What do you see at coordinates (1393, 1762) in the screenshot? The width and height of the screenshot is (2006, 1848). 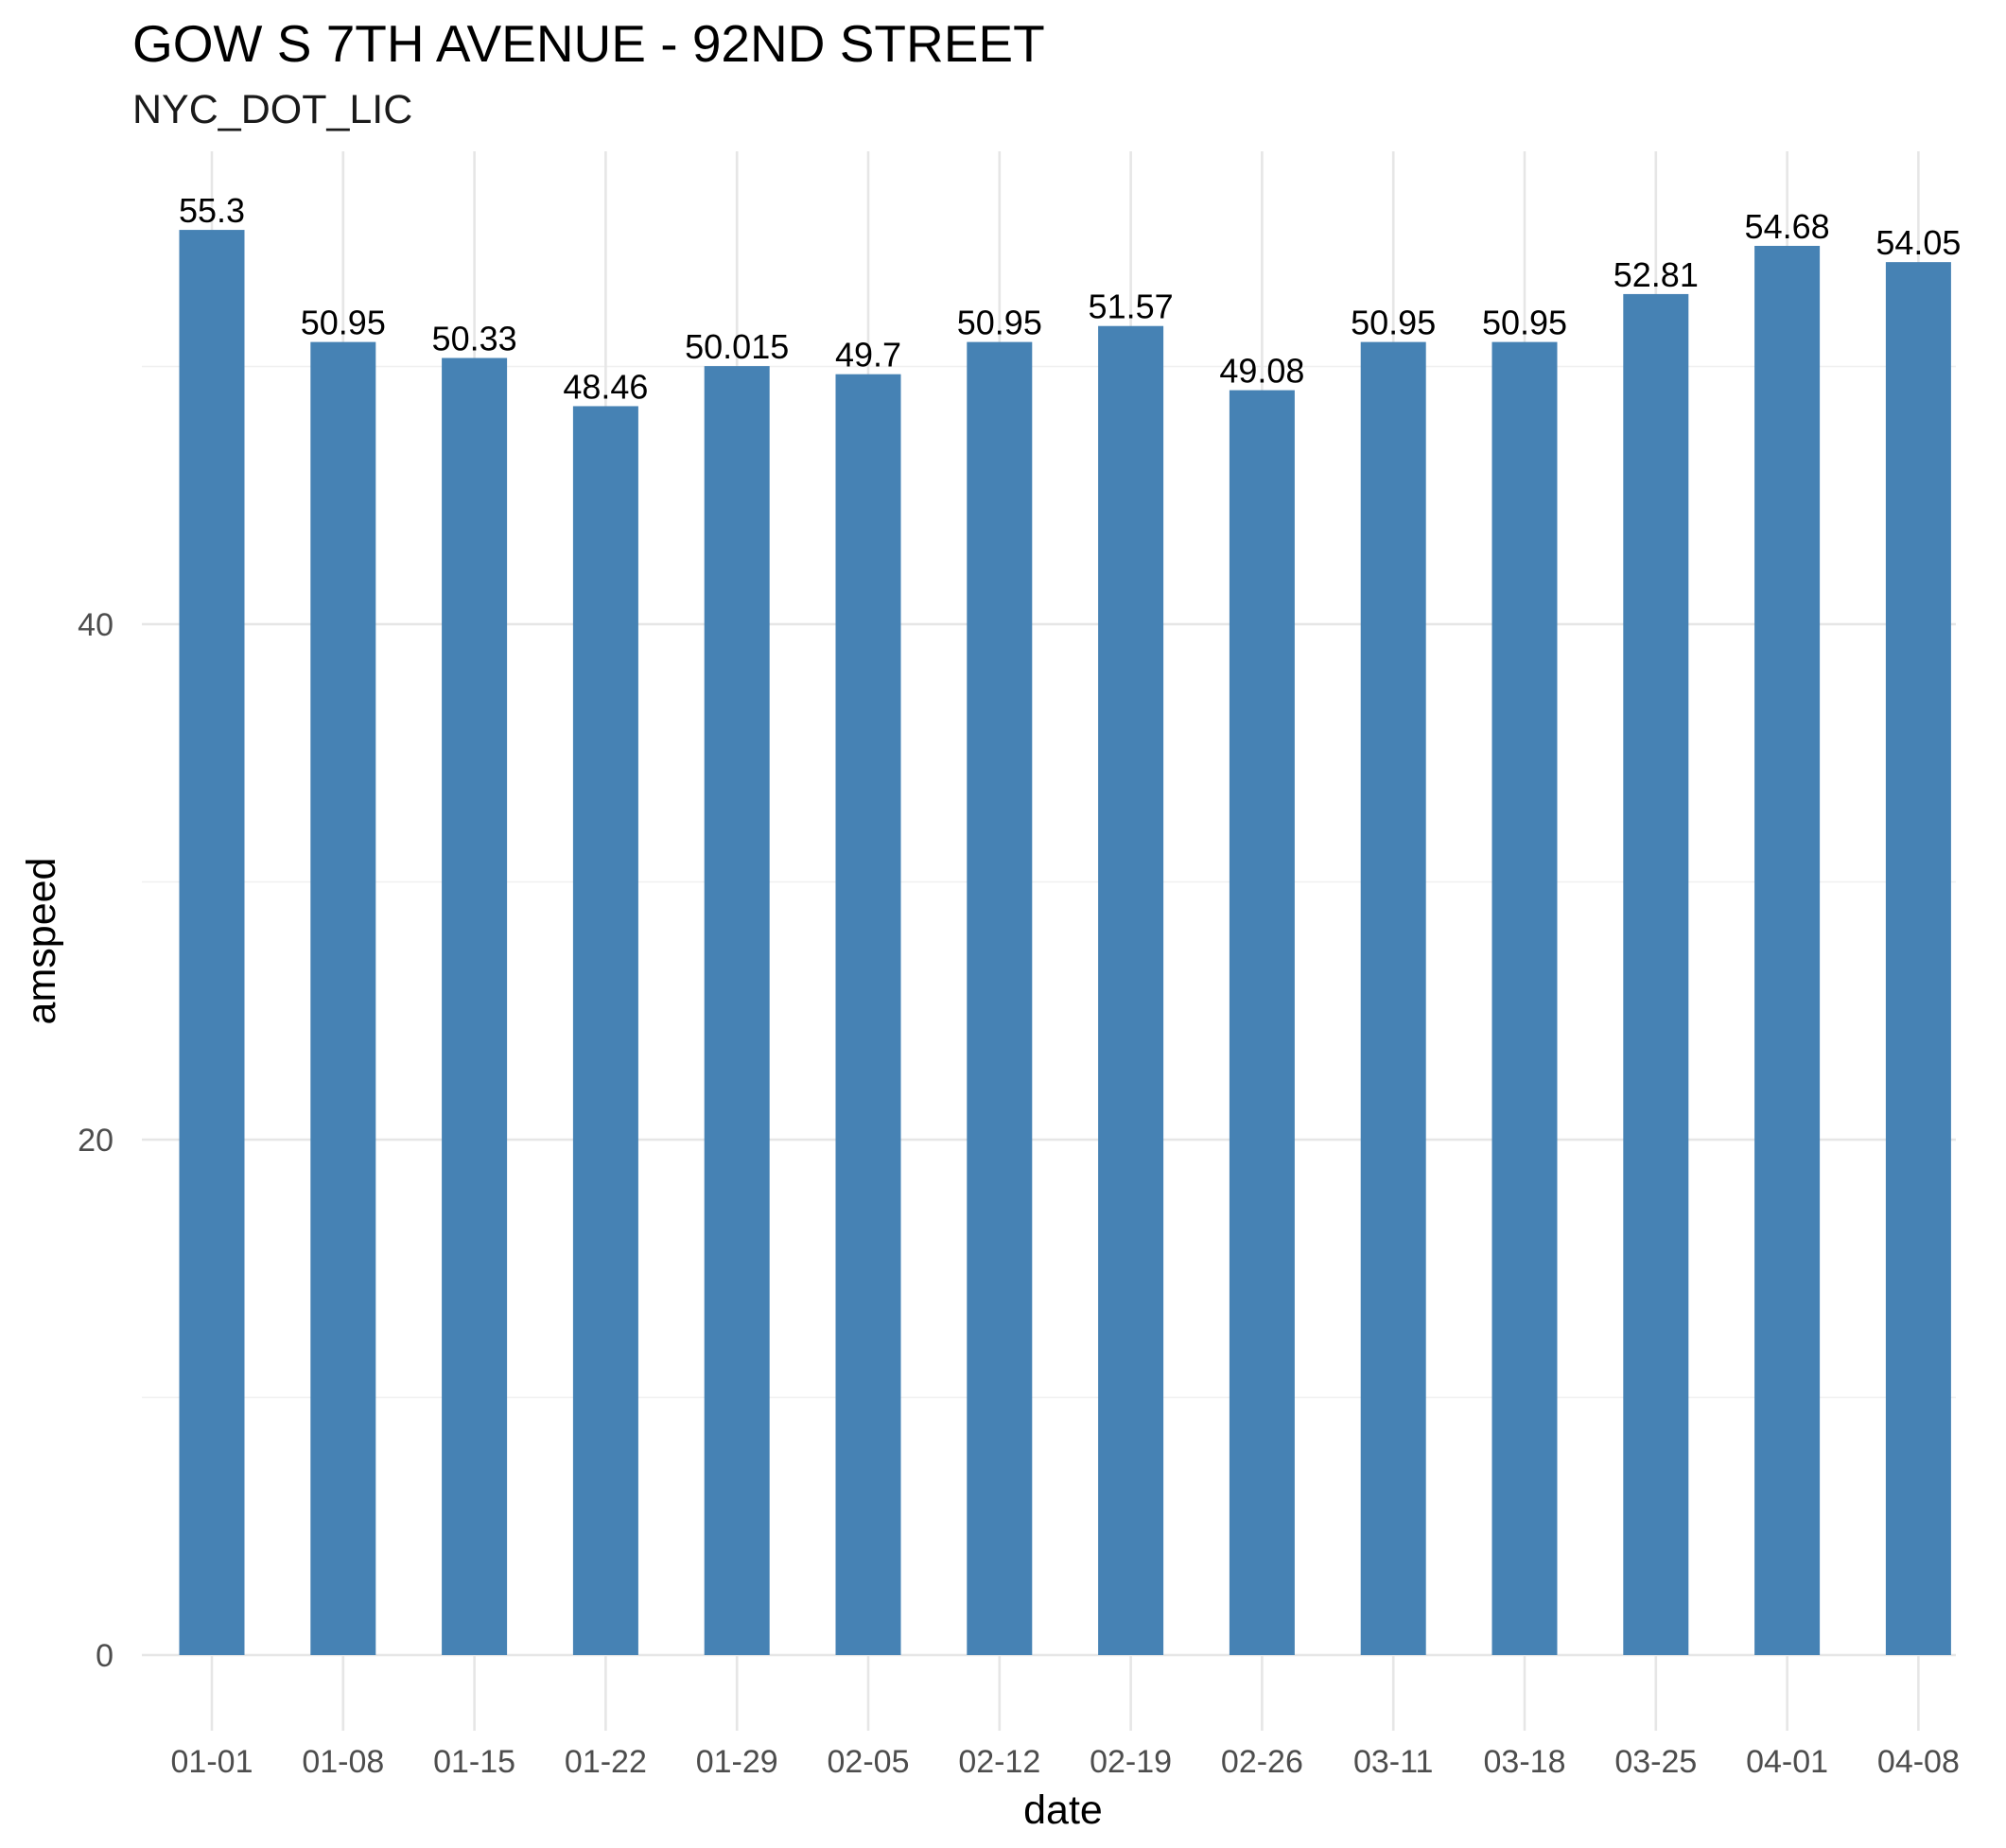 I see `x-tick-label: 03-11` at bounding box center [1393, 1762].